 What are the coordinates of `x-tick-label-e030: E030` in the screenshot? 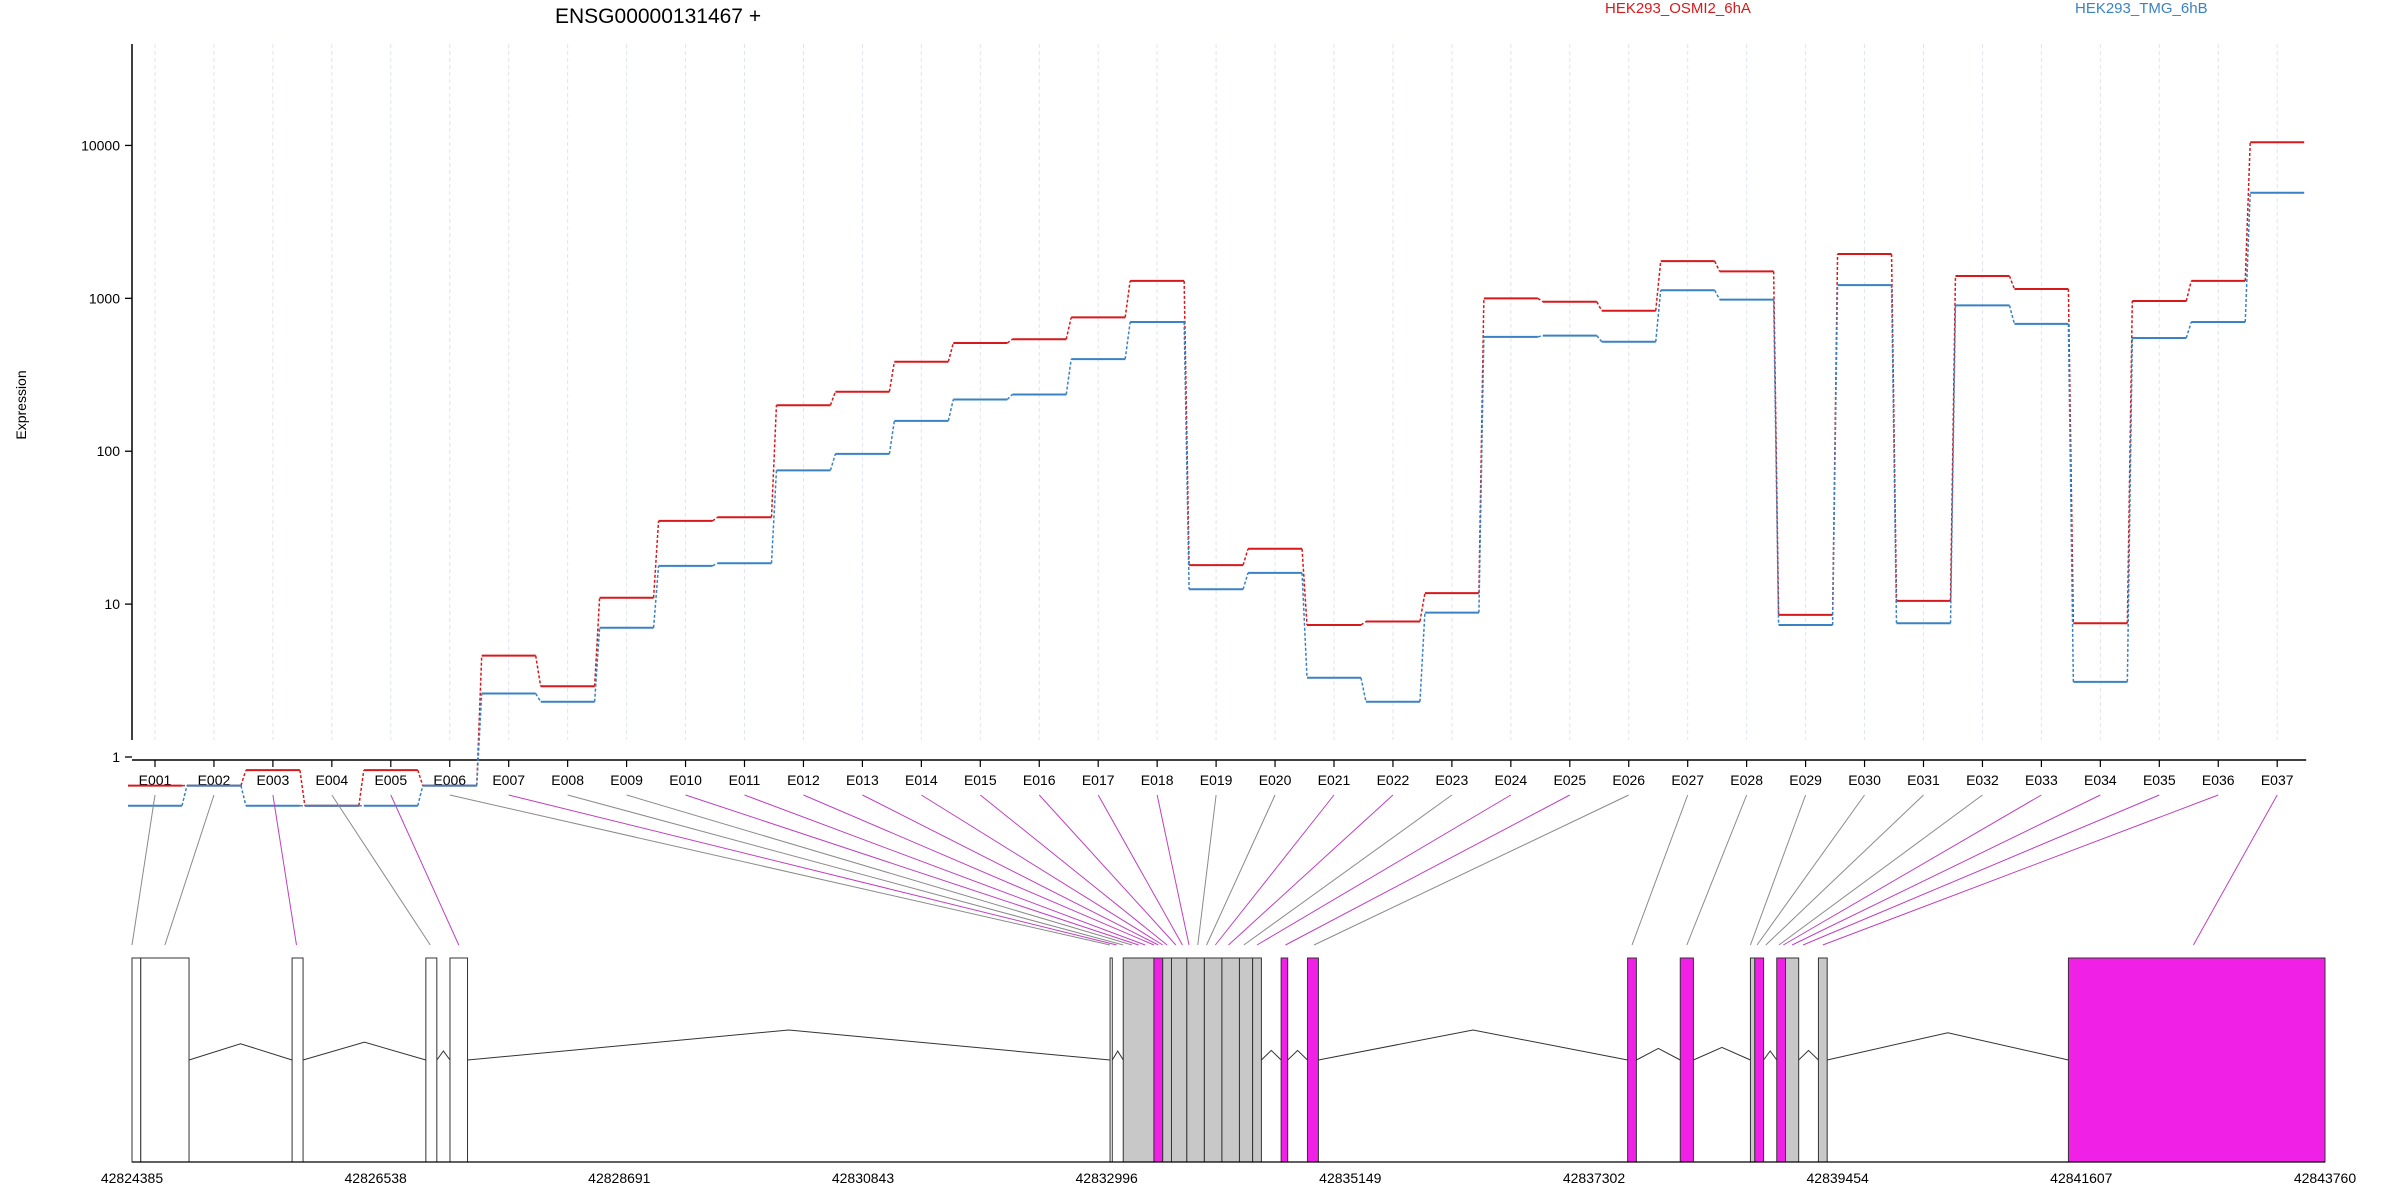 It's located at (1864, 780).